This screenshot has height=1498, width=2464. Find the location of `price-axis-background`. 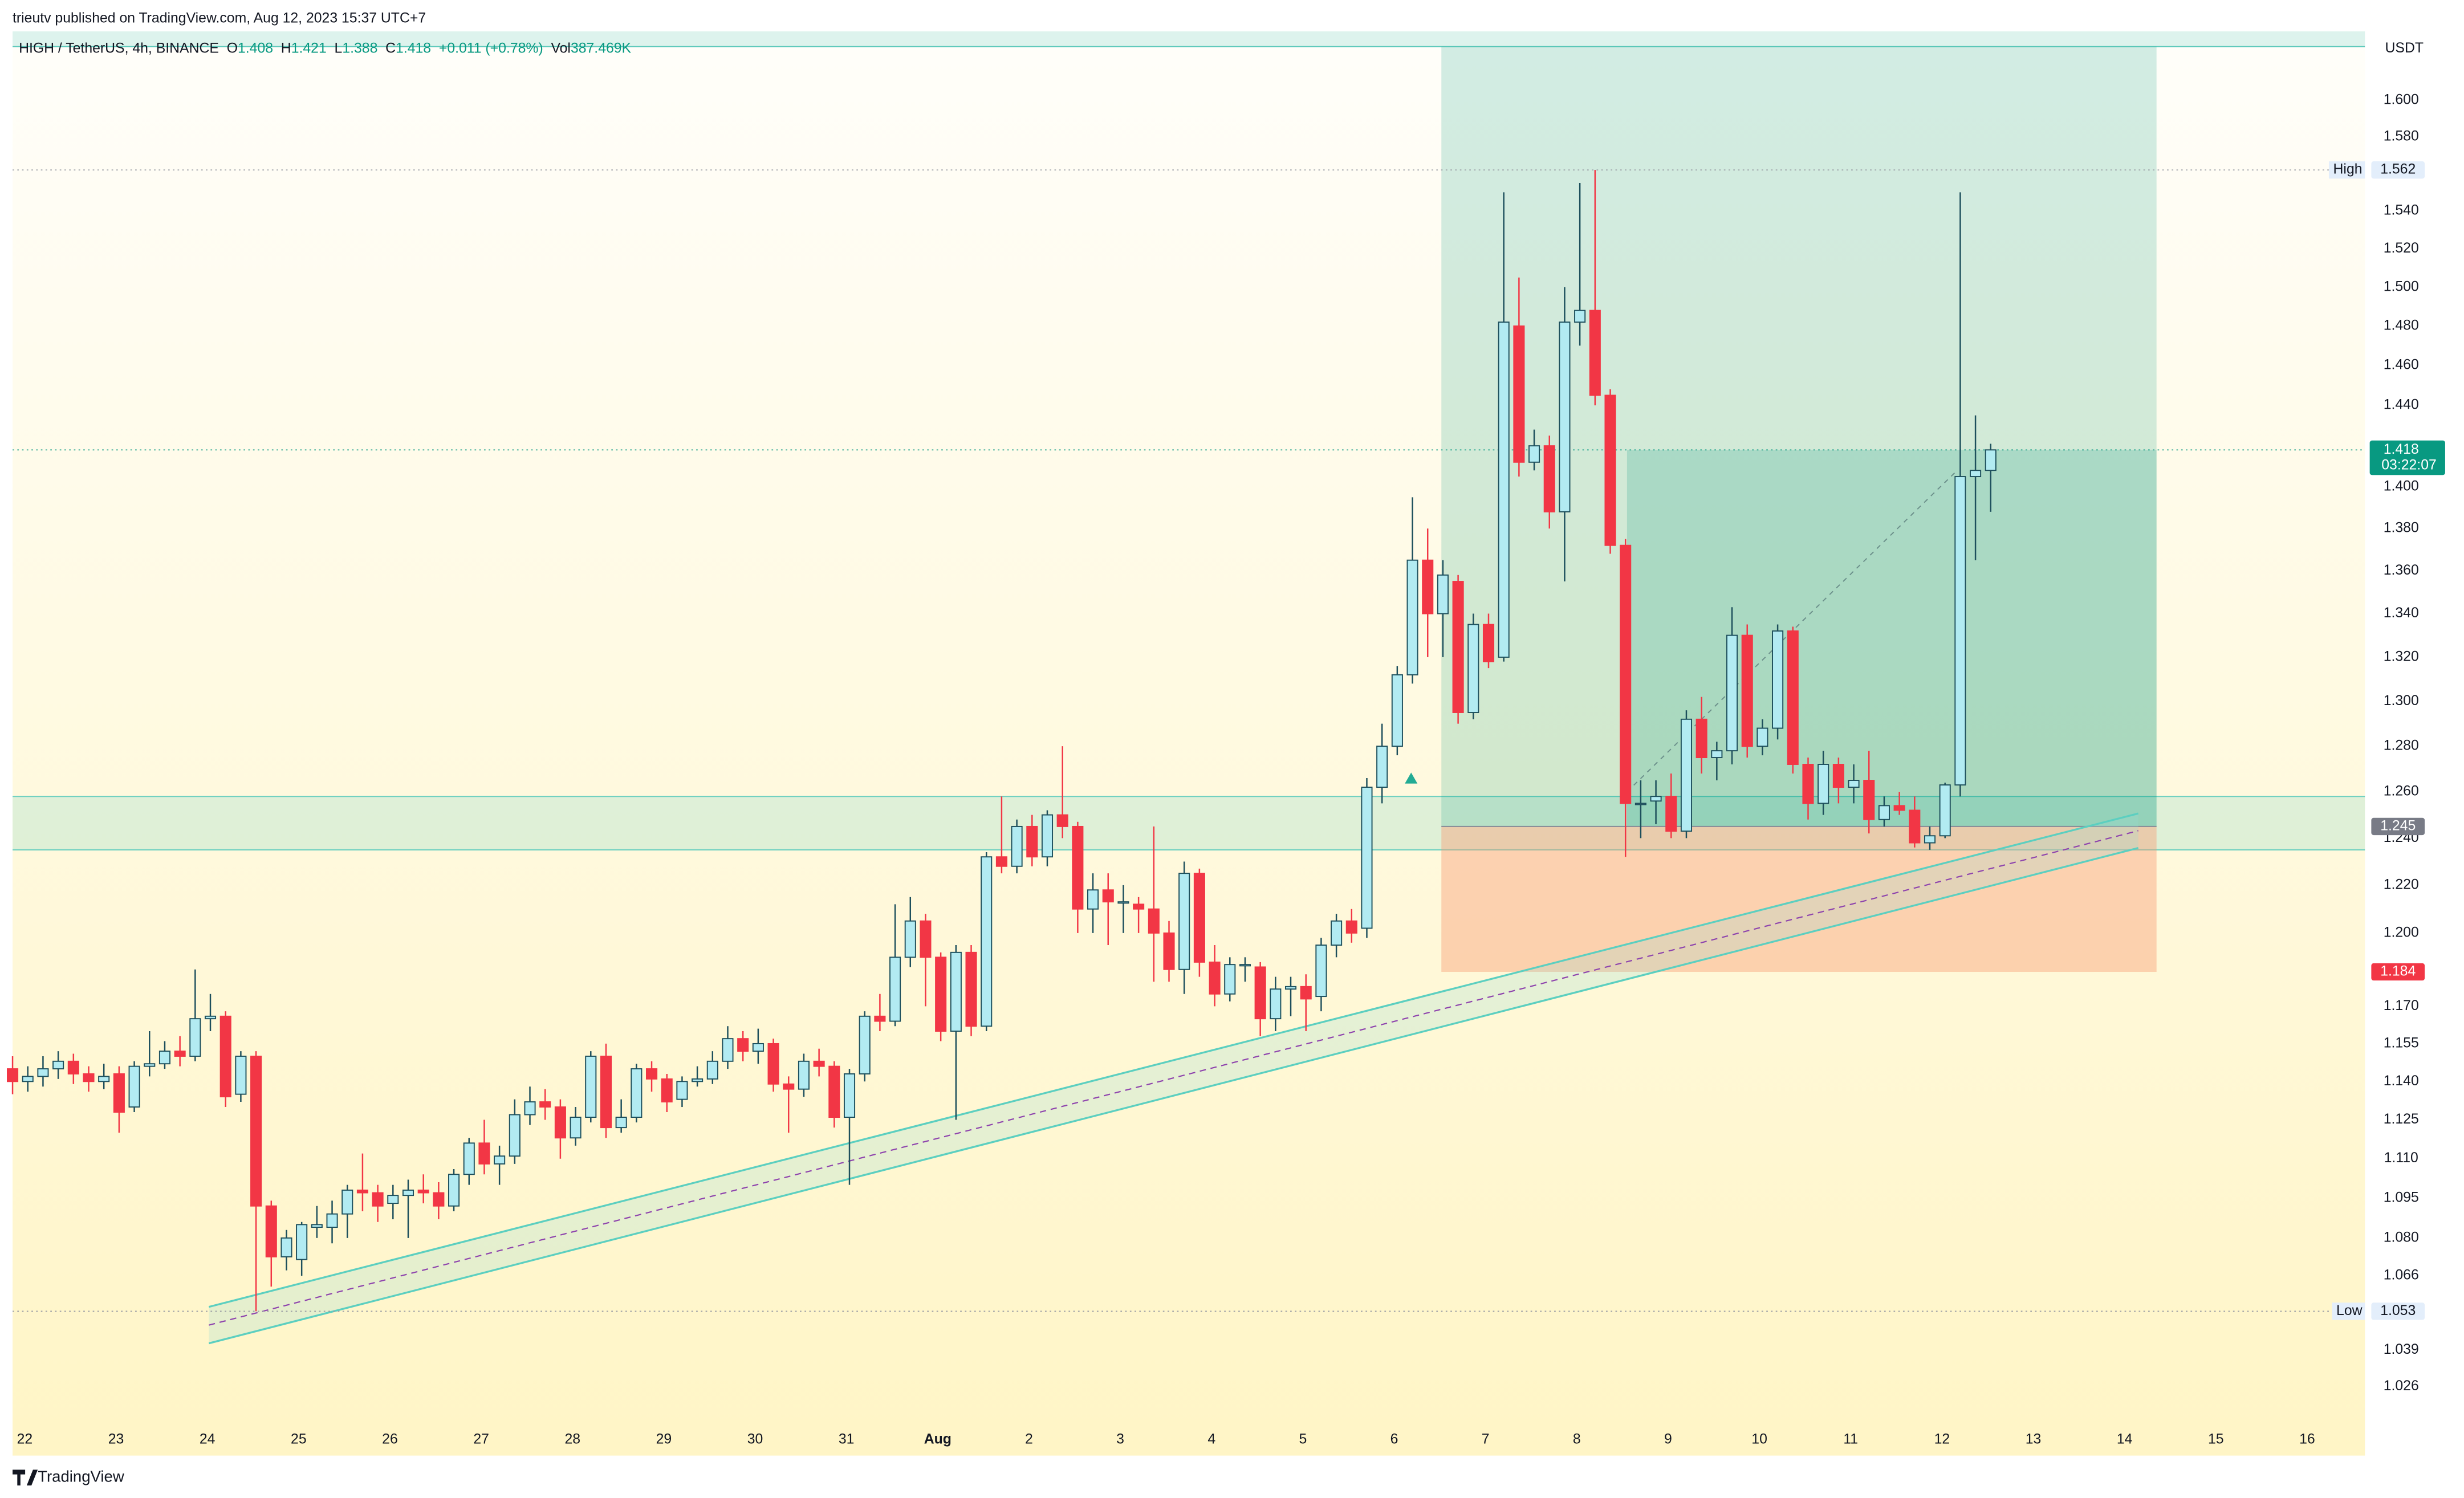

price-axis-background is located at coordinates (2414, 743).